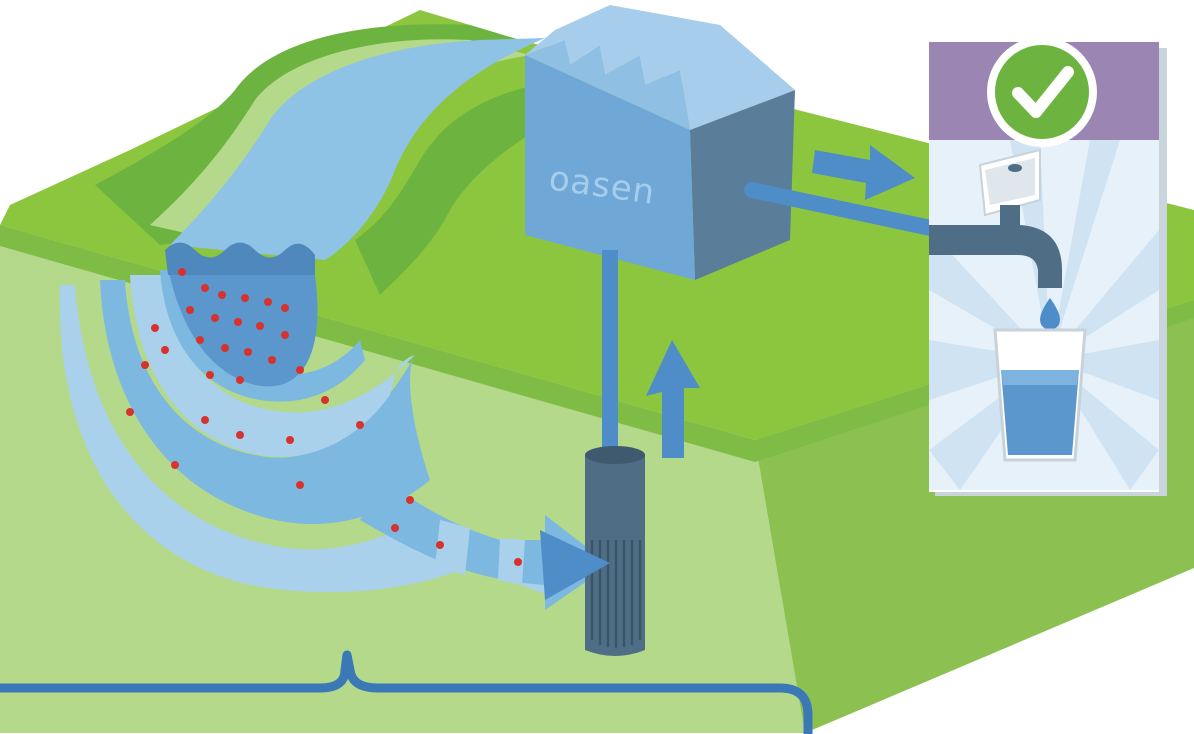 The width and height of the screenshot is (1194, 734). What do you see at coordinates (1050, 314) in the screenshot?
I see `water-drop-icon` at bounding box center [1050, 314].